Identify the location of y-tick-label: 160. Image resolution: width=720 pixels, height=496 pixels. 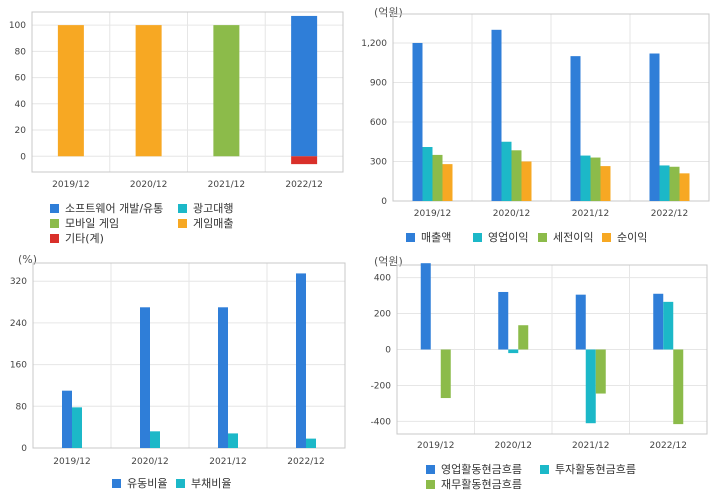
(18, 366).